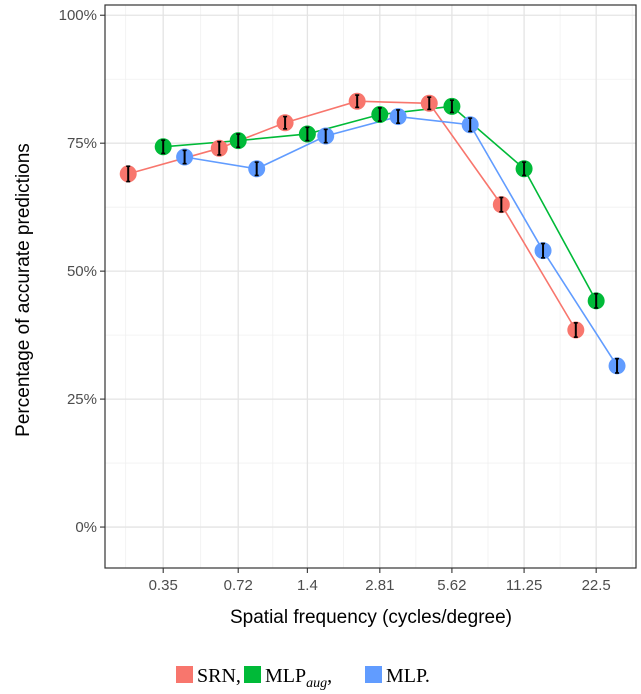 Image resolution: width=641 pixels, height=694 pixels. I want to click on legend-swatch-srn, so click(184, 674).